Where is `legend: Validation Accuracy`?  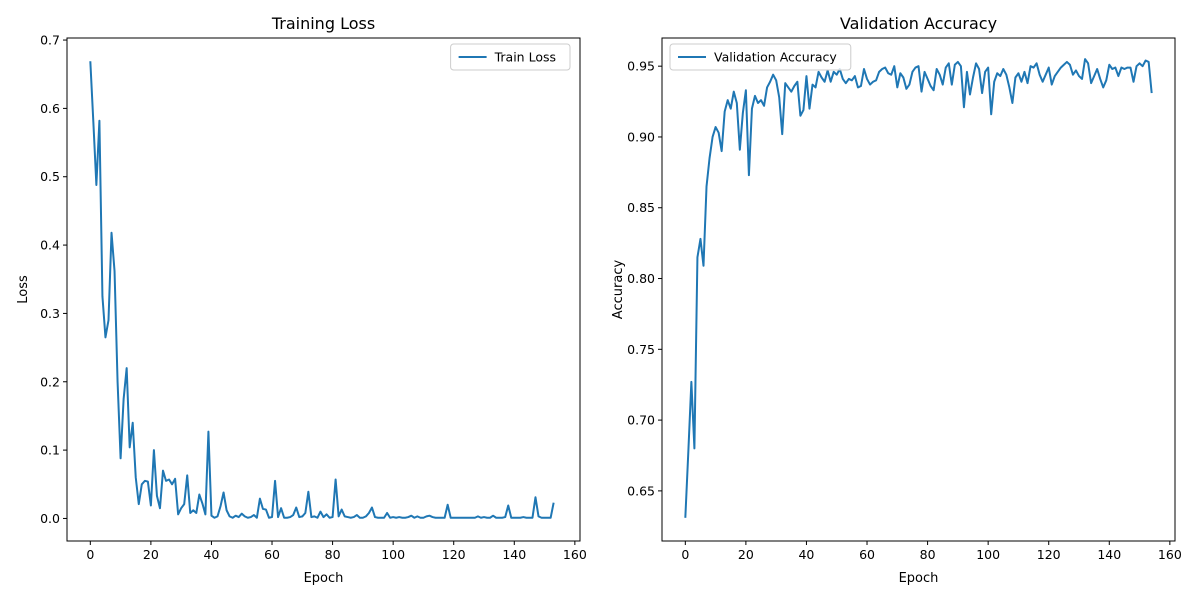
legend: Validation Accuracy is located at coordinates (760, 57).